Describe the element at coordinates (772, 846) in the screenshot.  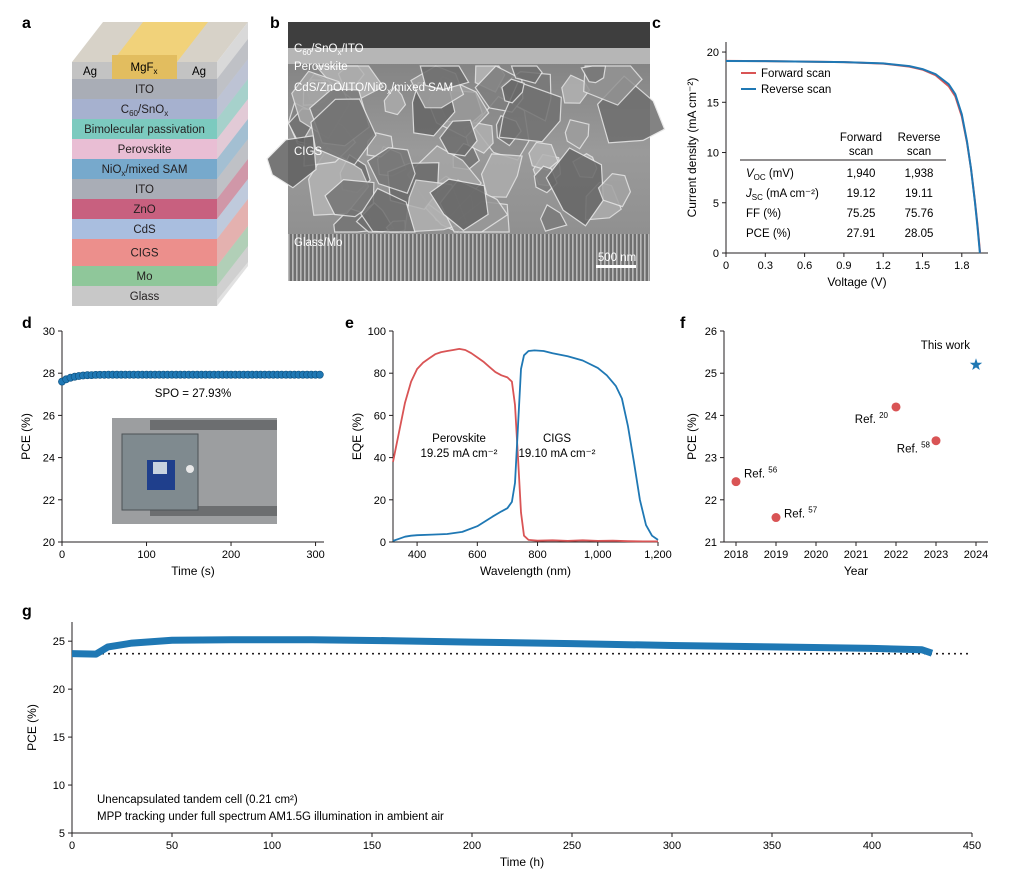
I see `x-tick-label: 350` at that location.